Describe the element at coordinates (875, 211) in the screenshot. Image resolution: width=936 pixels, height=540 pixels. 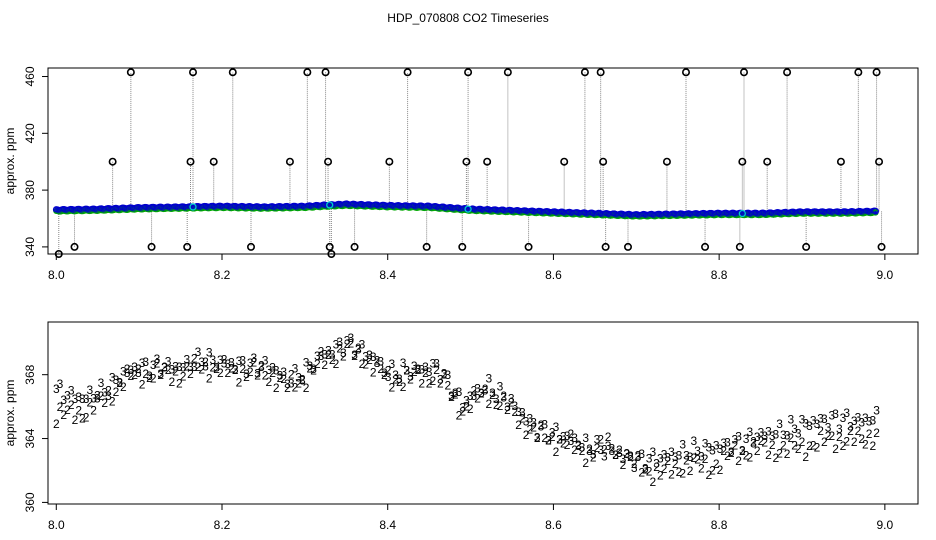
I see `top-baseline-point` at that location.